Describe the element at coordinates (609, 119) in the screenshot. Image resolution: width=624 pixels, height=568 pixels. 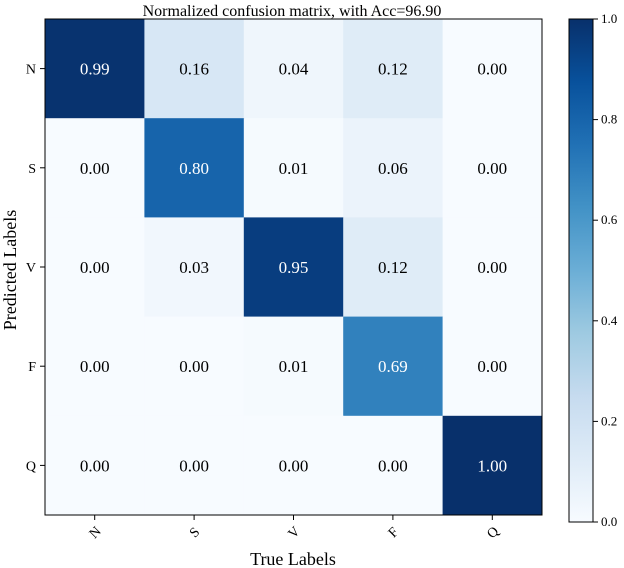
I see `colorbar-tick-label: 0.8` at that location.